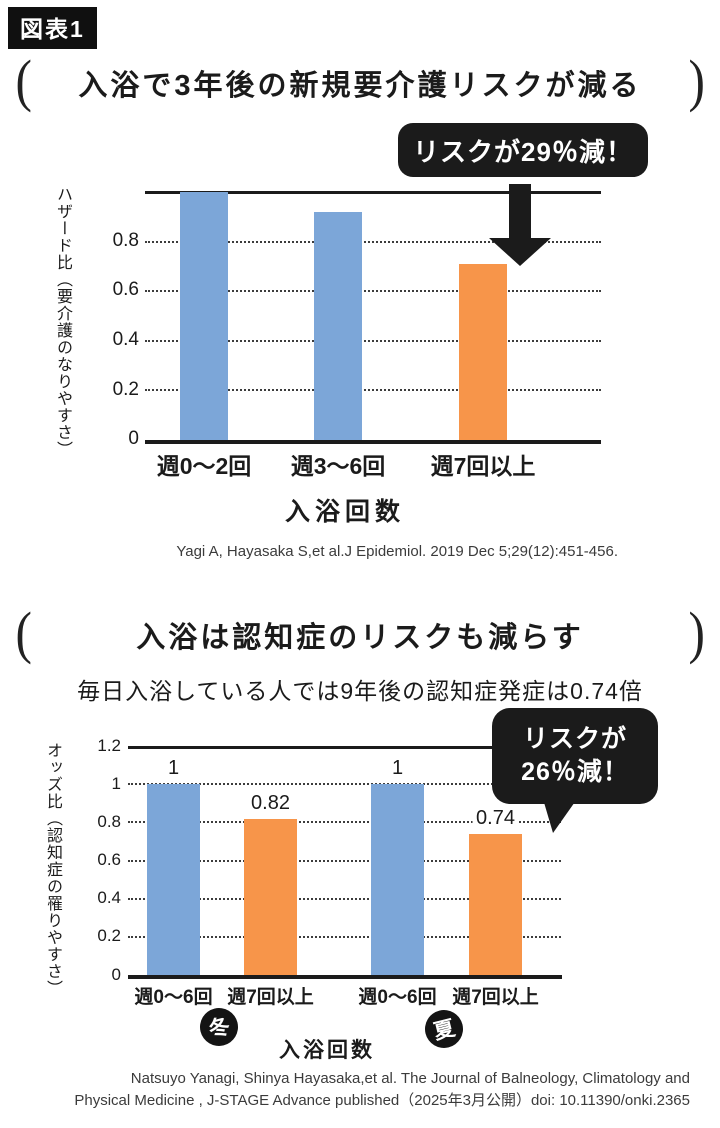 The height and width of the screenshot is (1128, 720). What do you see at coordinates (360, 86) in the screenshot?
I see `chart1-title: 入浴で3年後の新規要介護リスクが減る` at bounding box center [360, 86].